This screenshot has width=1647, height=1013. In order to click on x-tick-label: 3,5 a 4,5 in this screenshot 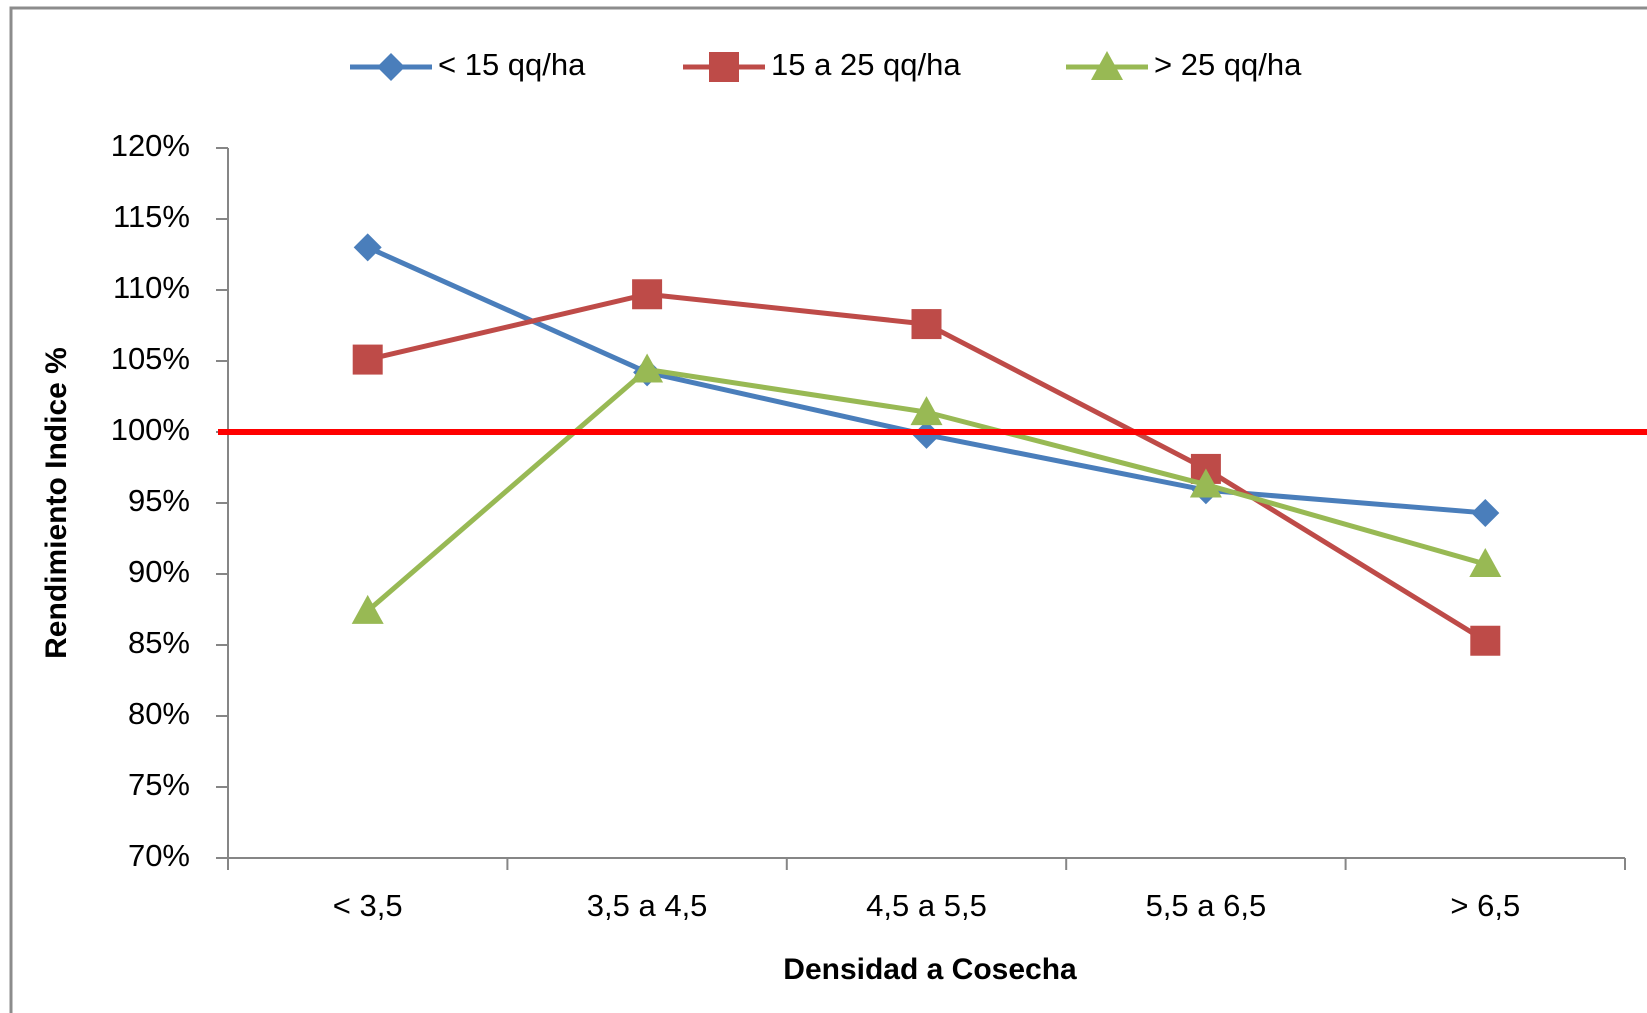, I will do `click(647, 905)`.